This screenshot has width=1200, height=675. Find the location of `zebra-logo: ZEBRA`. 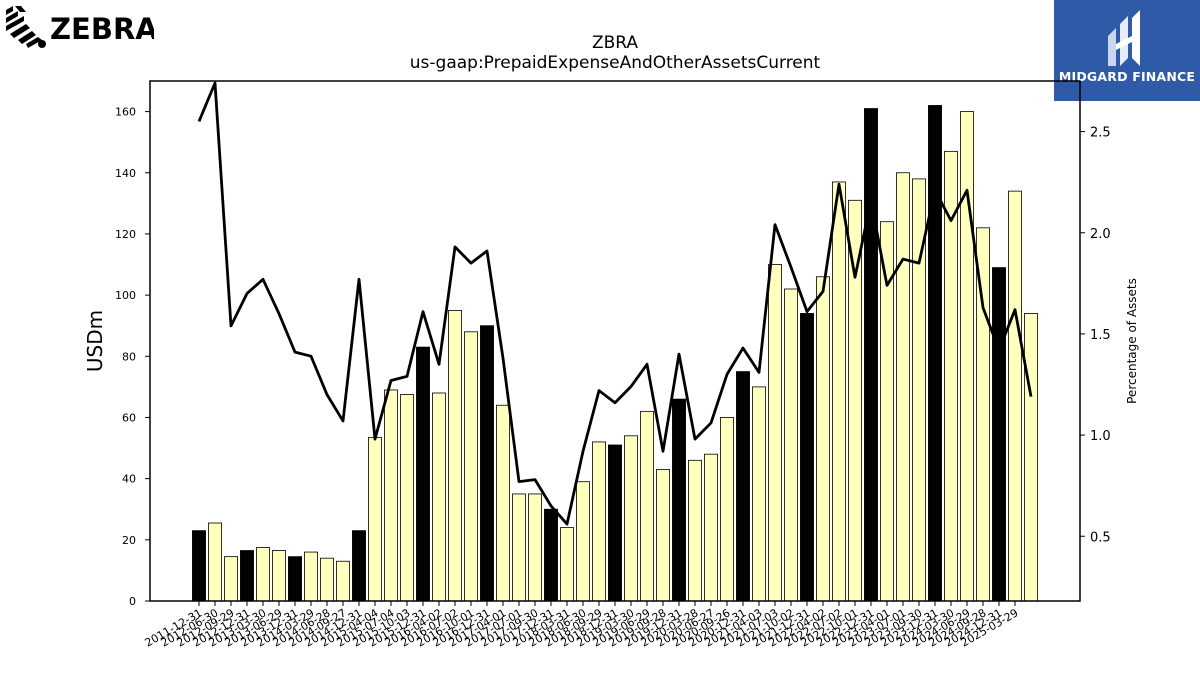

zebra-logo: ZEBRA is located at coordinates (80, 27).